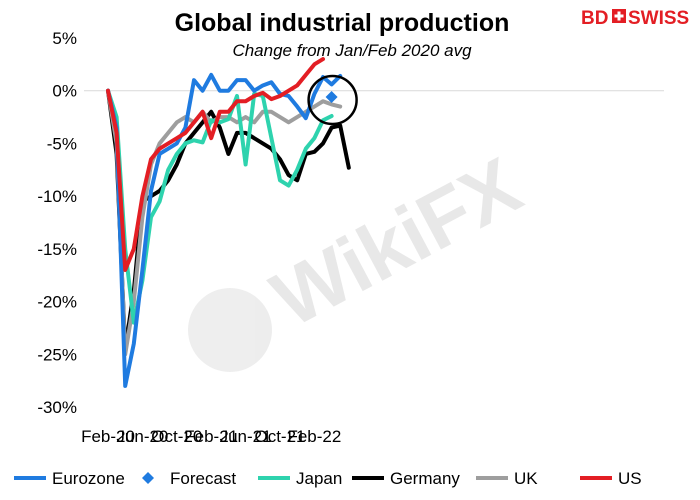  What do you see at coordinates (57, 249) in the screenshot?
I see `y-tick-label: -15%` at bounding box center [57, 249].